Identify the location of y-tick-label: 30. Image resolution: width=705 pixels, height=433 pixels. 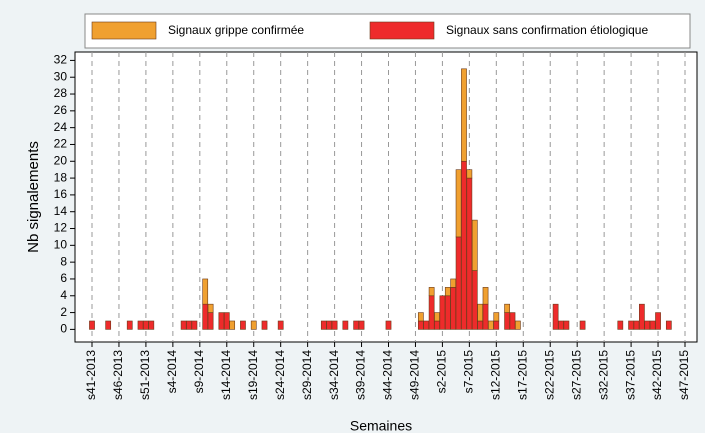
(61, 76).